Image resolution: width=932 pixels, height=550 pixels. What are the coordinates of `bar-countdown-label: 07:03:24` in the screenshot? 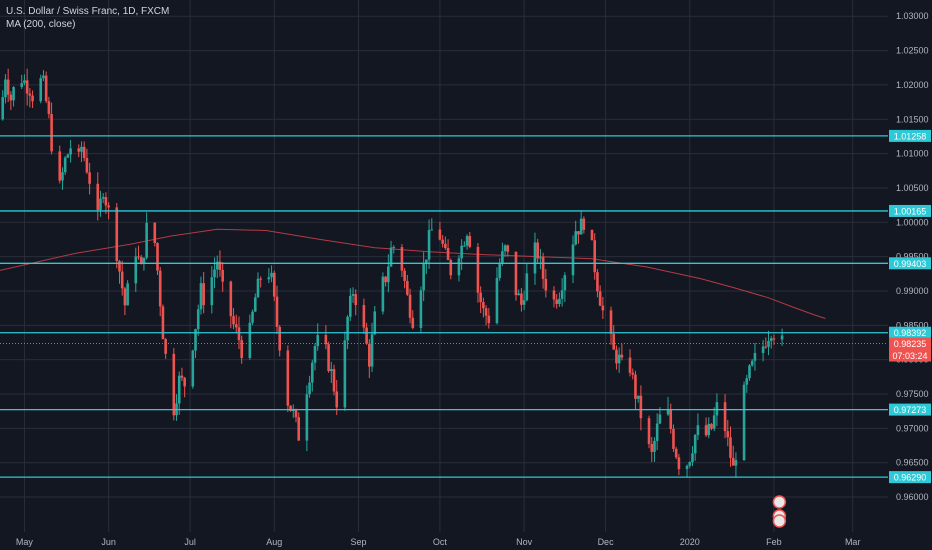 It's located at (909, 356).